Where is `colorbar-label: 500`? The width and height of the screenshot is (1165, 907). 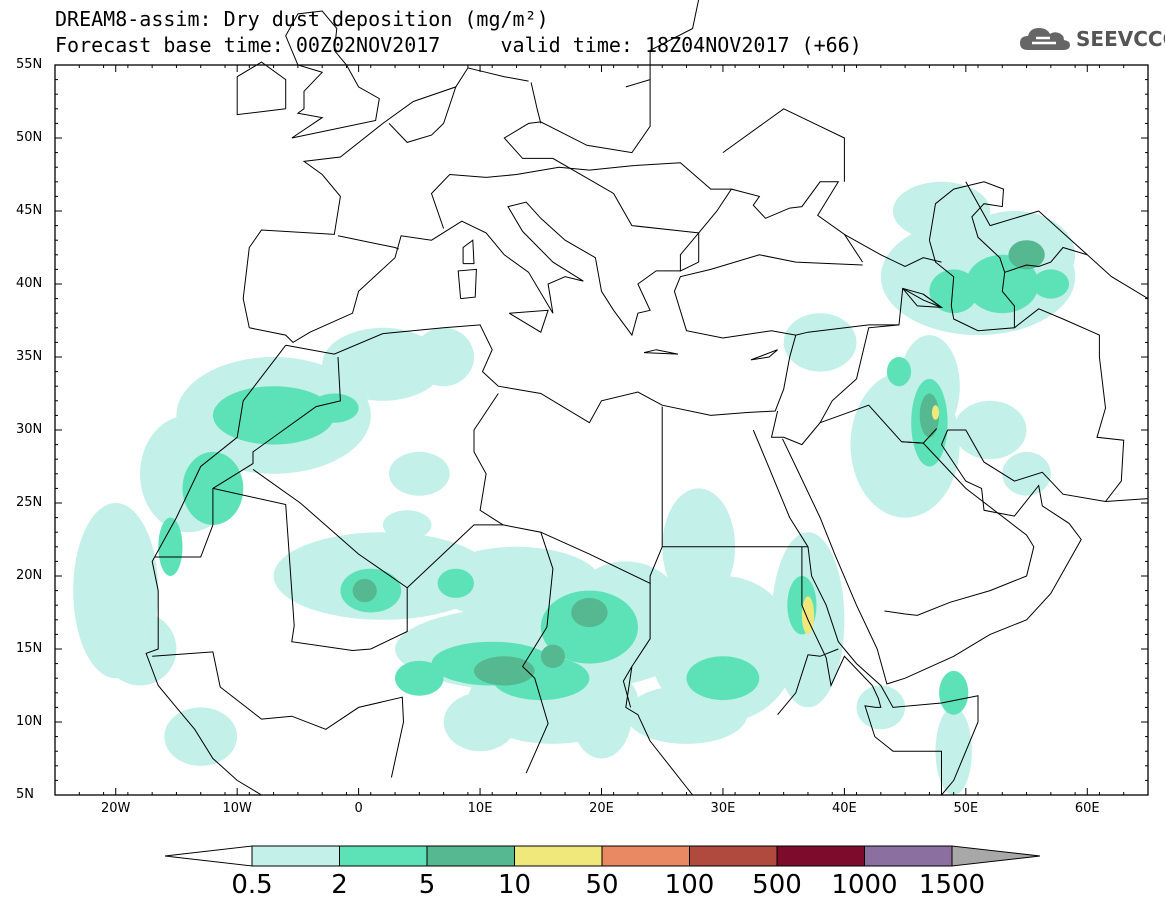
colorbar-label: 500 is located at coordinates (777, 885).